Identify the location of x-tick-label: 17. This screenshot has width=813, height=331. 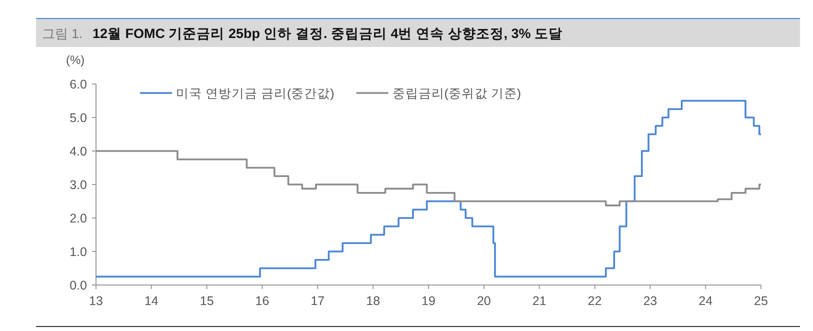
(317, 301).